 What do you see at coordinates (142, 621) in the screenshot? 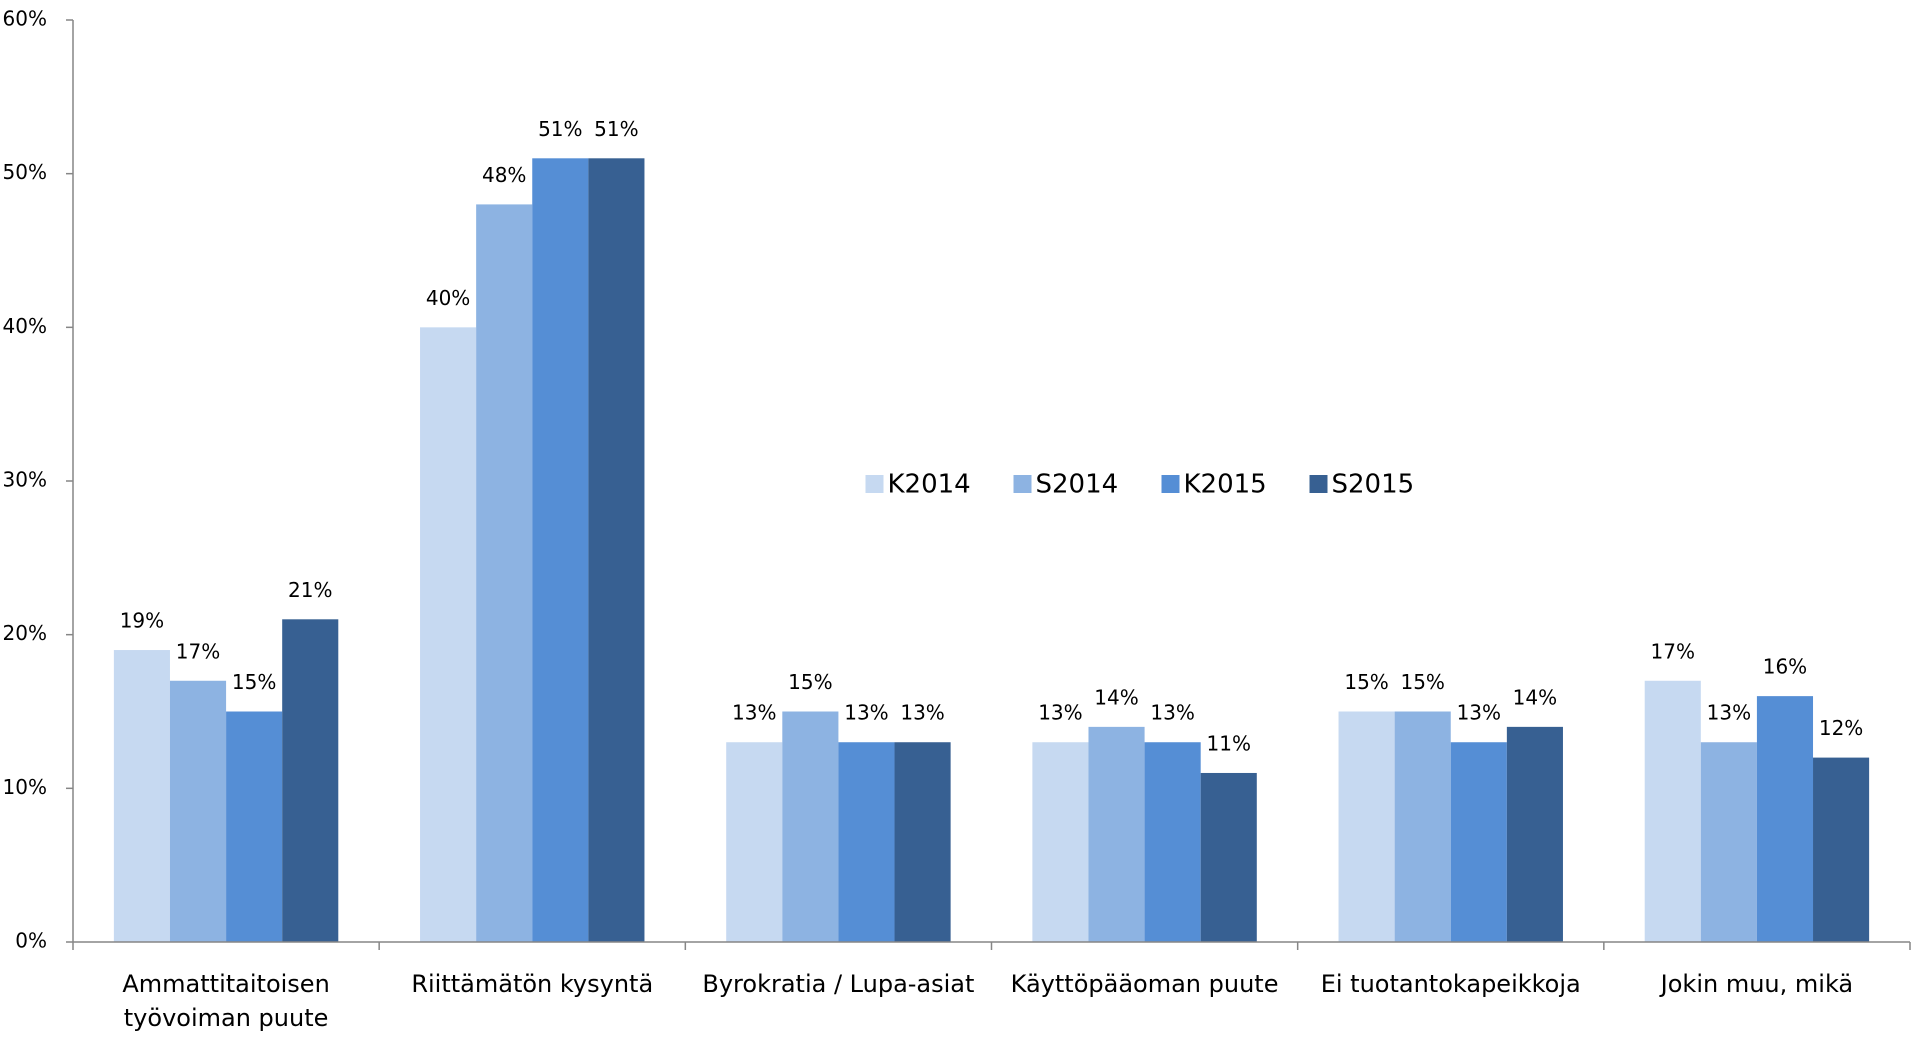
I see `data-label: 19%` at bounding box center [142, 621].